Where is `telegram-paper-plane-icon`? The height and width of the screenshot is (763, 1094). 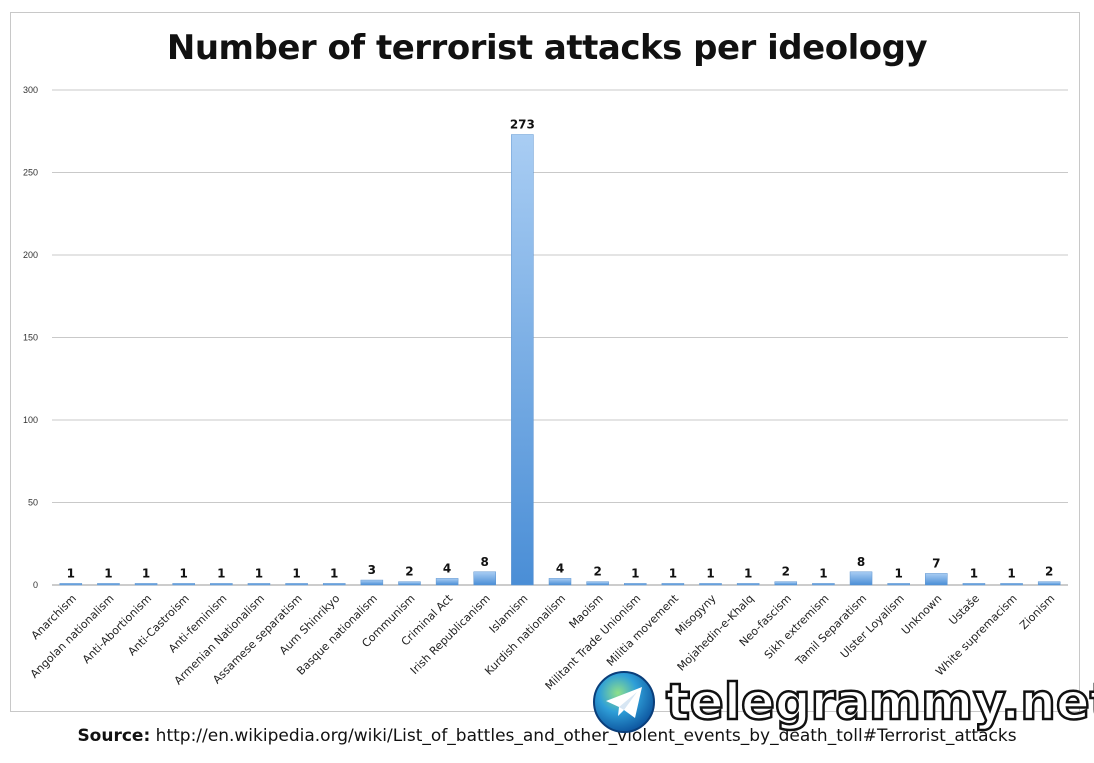 telegram-paper-plane-icon is located at coordinates (624, 702).